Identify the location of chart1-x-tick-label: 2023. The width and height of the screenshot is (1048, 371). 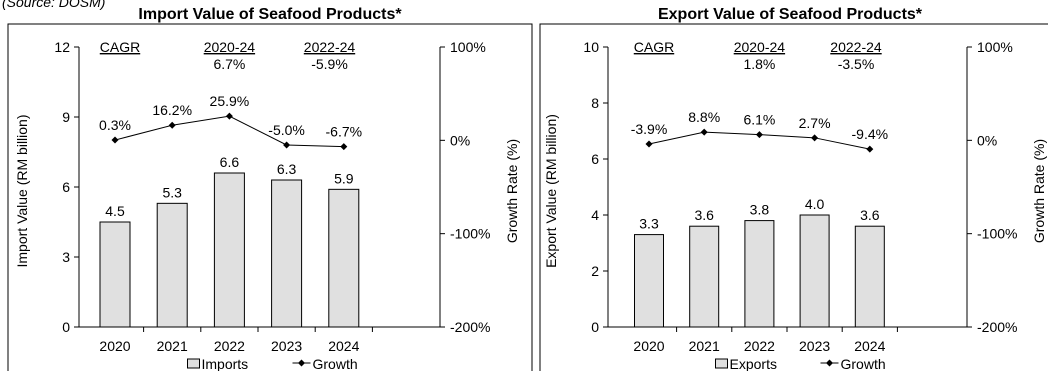
(286, 346).